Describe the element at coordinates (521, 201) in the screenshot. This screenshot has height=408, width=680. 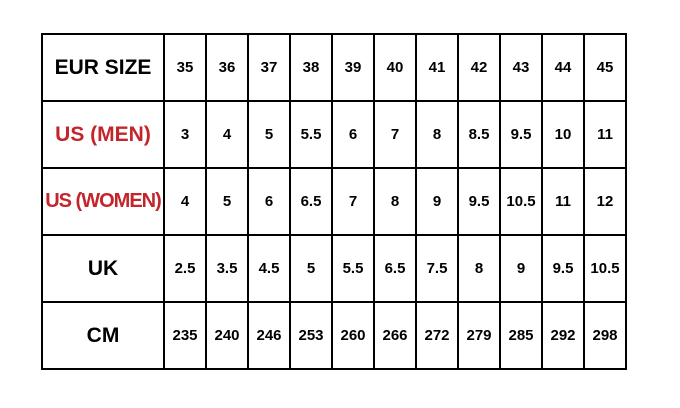
I see `us-women-value: 10.5` at that location.